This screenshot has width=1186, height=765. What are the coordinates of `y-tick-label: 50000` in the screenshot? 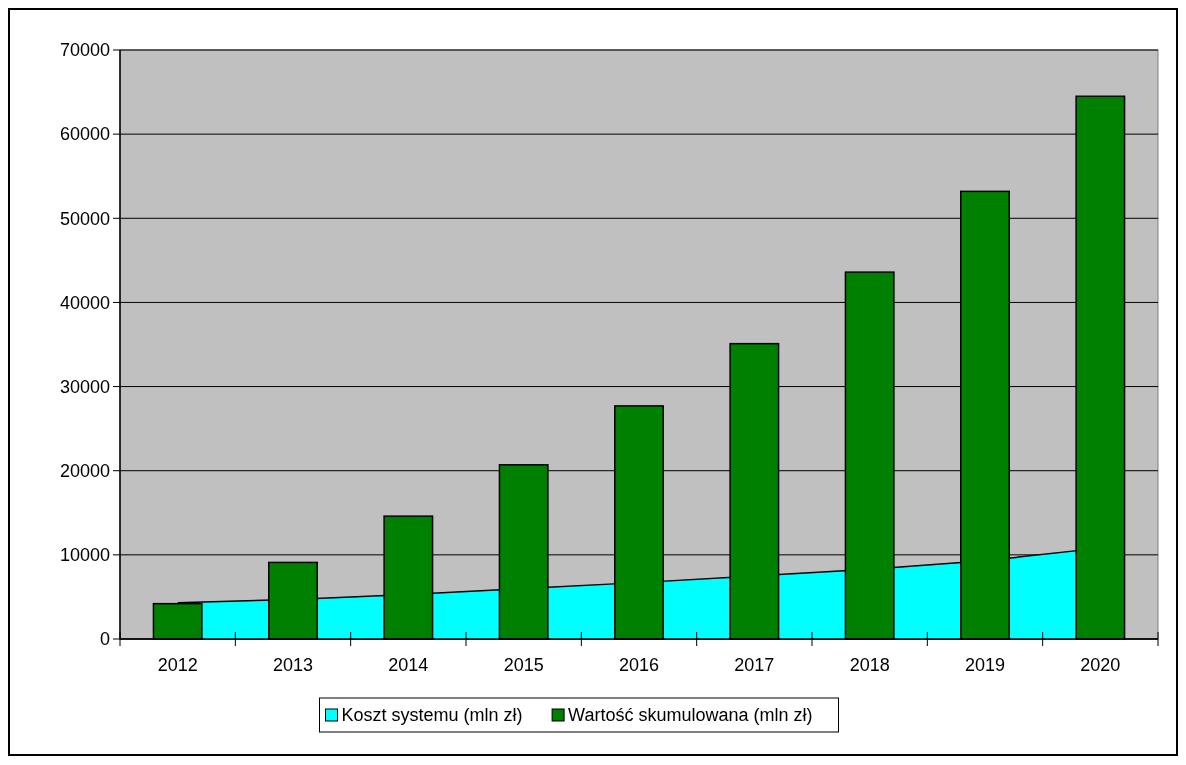 It's located at (84, 218).